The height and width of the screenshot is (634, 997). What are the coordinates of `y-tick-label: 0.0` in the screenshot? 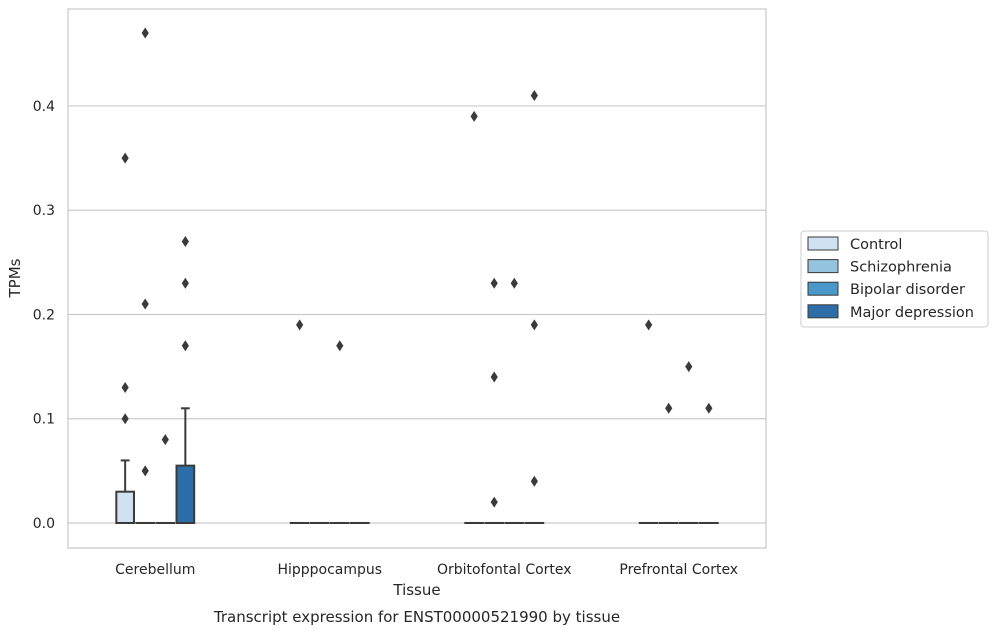 It's located at (44, 524).